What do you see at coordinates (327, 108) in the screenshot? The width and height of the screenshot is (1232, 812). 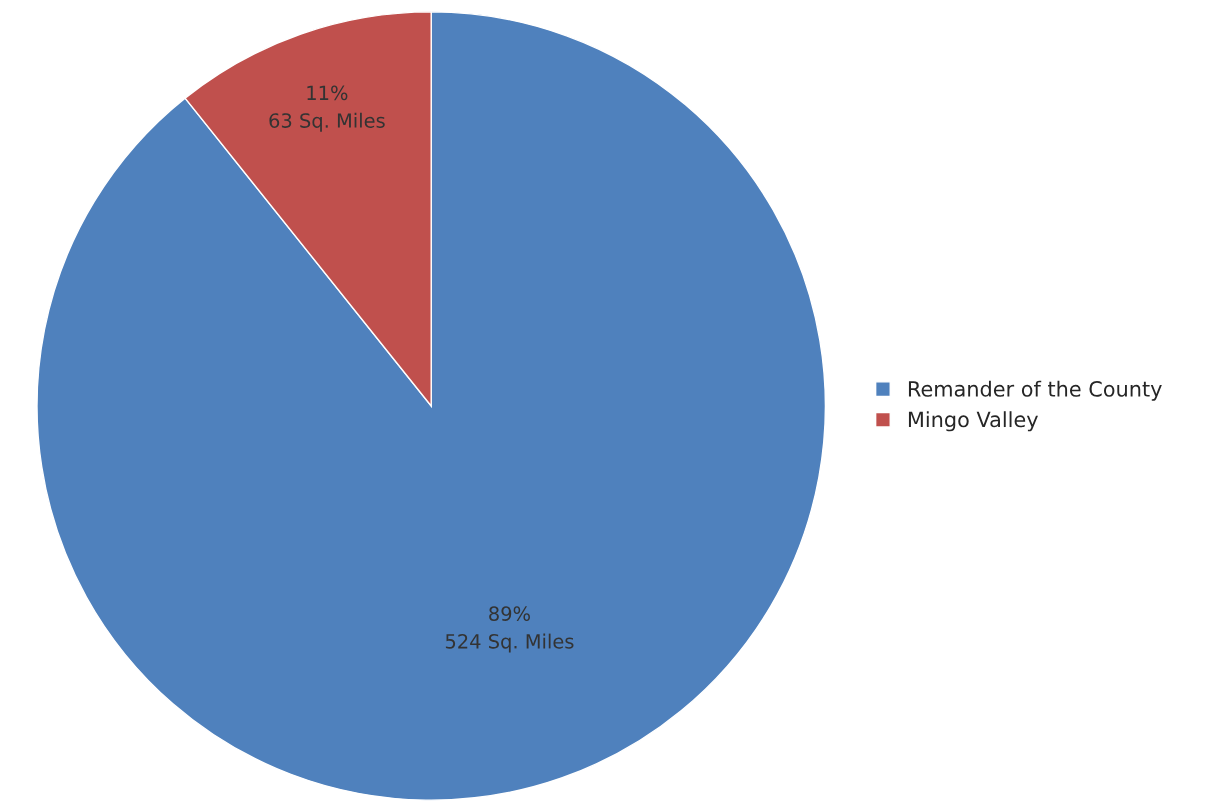 I see `data-label: 11% 63 Sq. Miles` at bounding box center [327, 108].